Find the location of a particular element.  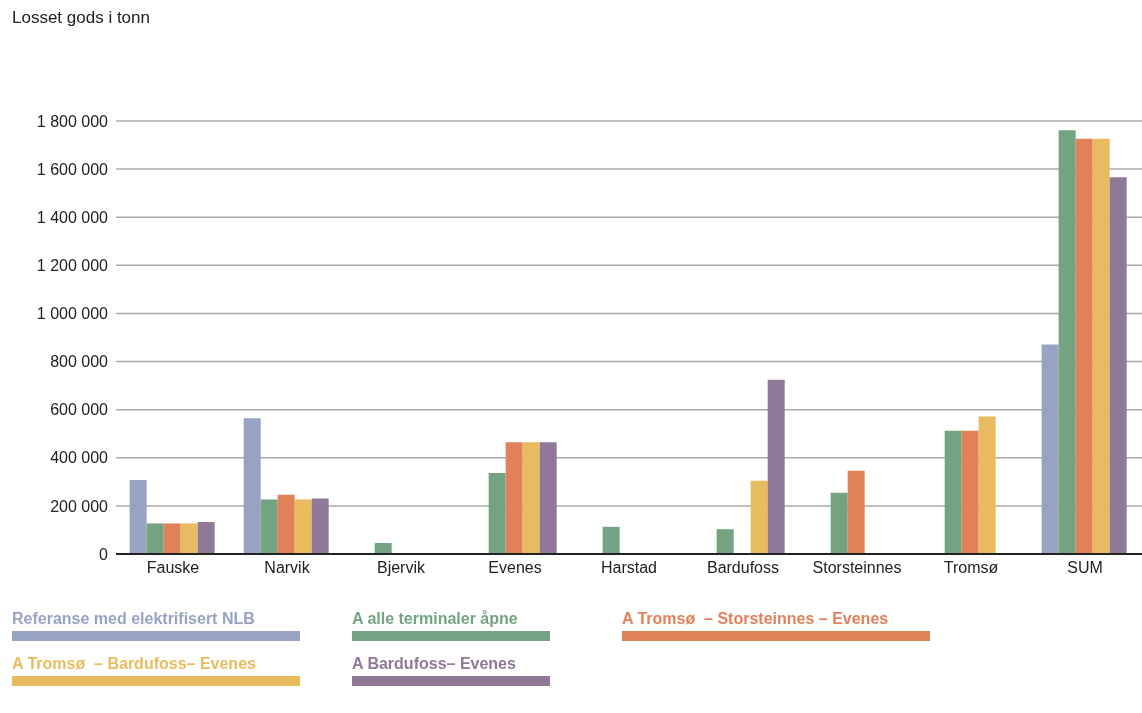

y-tick-label: 800 000 is located at coordinates (79, 362).